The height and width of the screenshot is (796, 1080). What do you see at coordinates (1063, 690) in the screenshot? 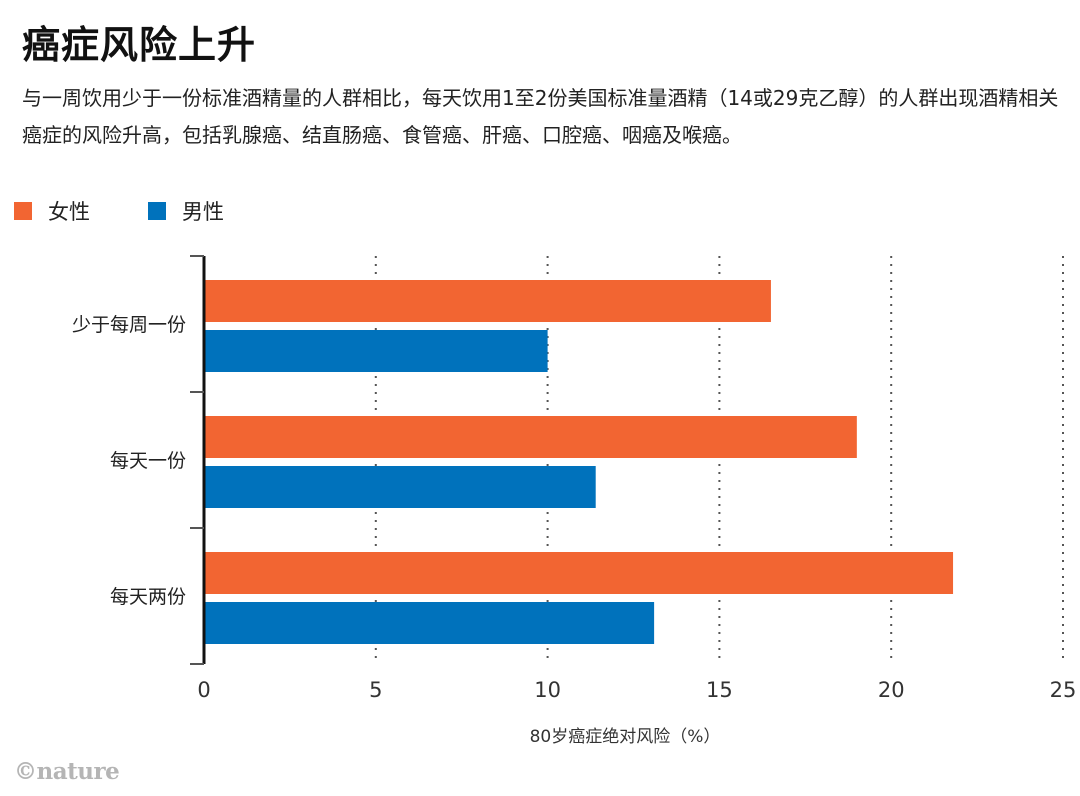
I see `x-tick-label: 25` at bounding box center [1063, 690].